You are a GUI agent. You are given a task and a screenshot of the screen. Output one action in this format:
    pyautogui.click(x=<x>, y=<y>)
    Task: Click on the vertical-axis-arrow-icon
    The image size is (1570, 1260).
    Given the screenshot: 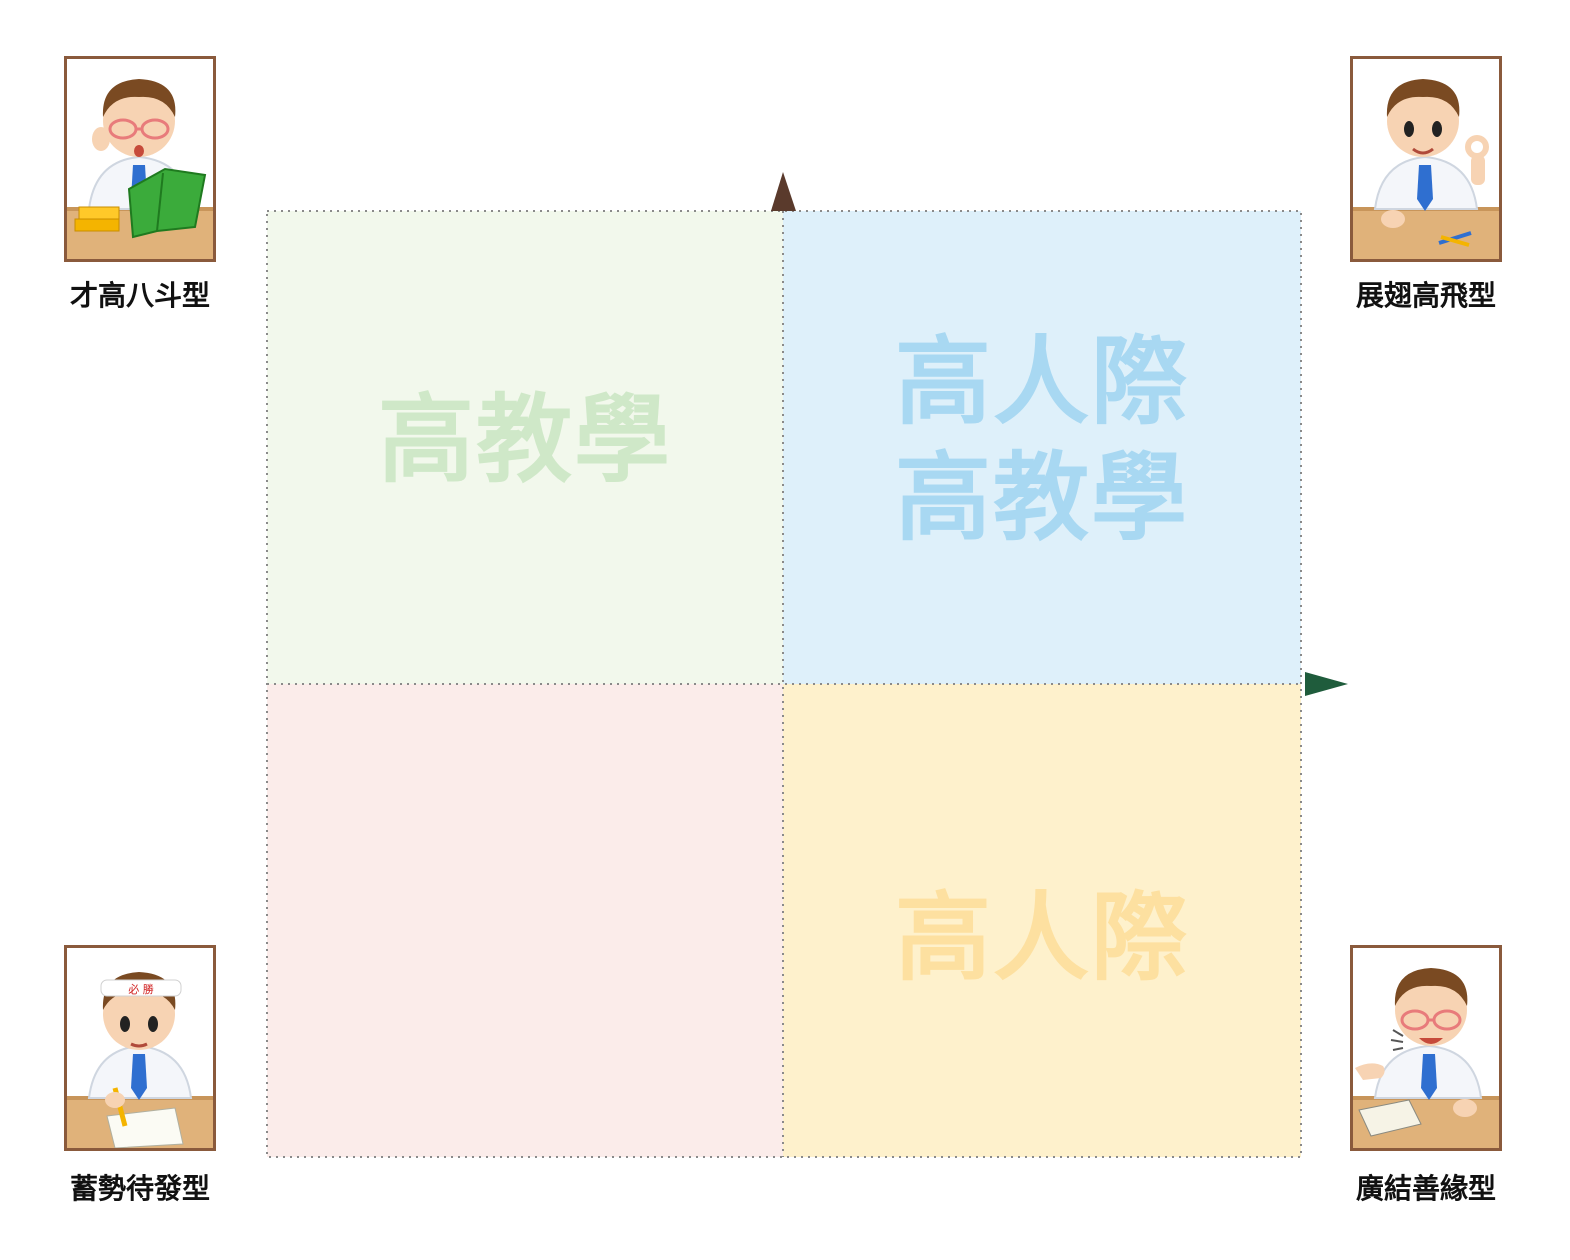 What is the action you would take?
    pyautogui.click(x=783, y=191)
    